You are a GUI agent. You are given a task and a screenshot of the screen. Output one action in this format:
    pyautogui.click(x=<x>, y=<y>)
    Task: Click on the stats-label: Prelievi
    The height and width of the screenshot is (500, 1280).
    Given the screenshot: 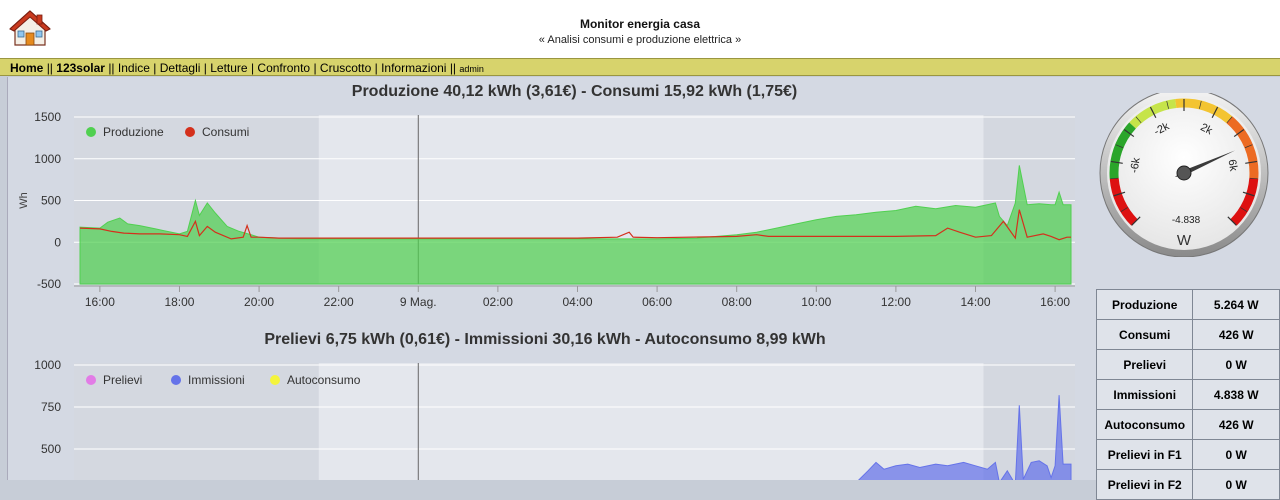 What is the action you would take?
    pyautogui.click(x=1144, y=364)
    